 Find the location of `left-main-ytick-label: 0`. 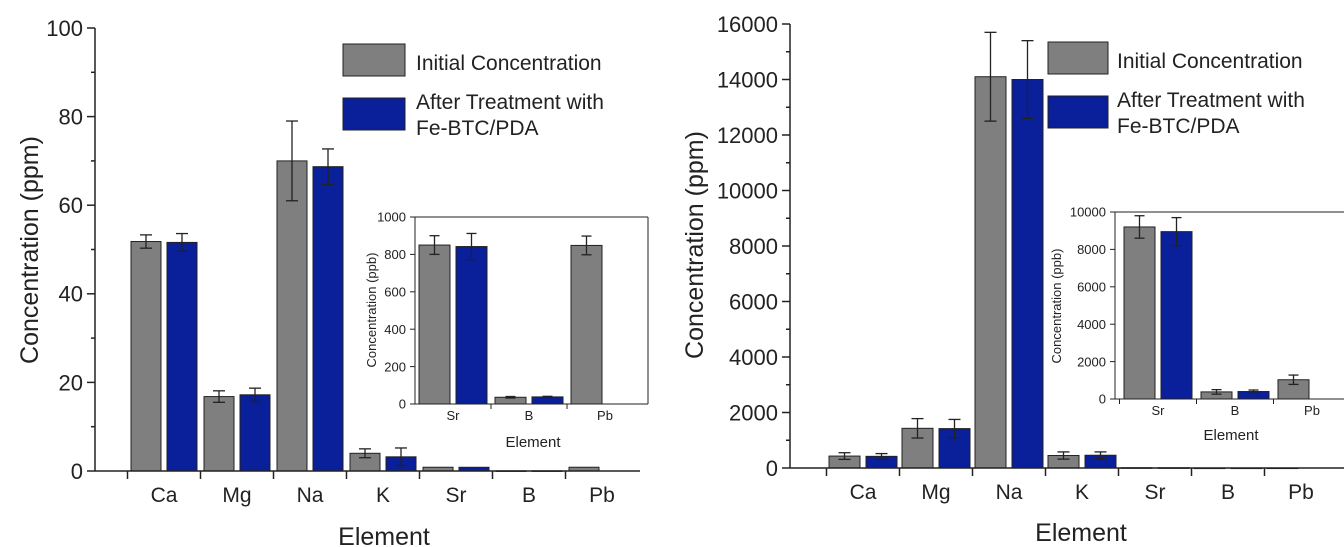

left-main-ytick-label: 0 is located at coordinates (77, 471).